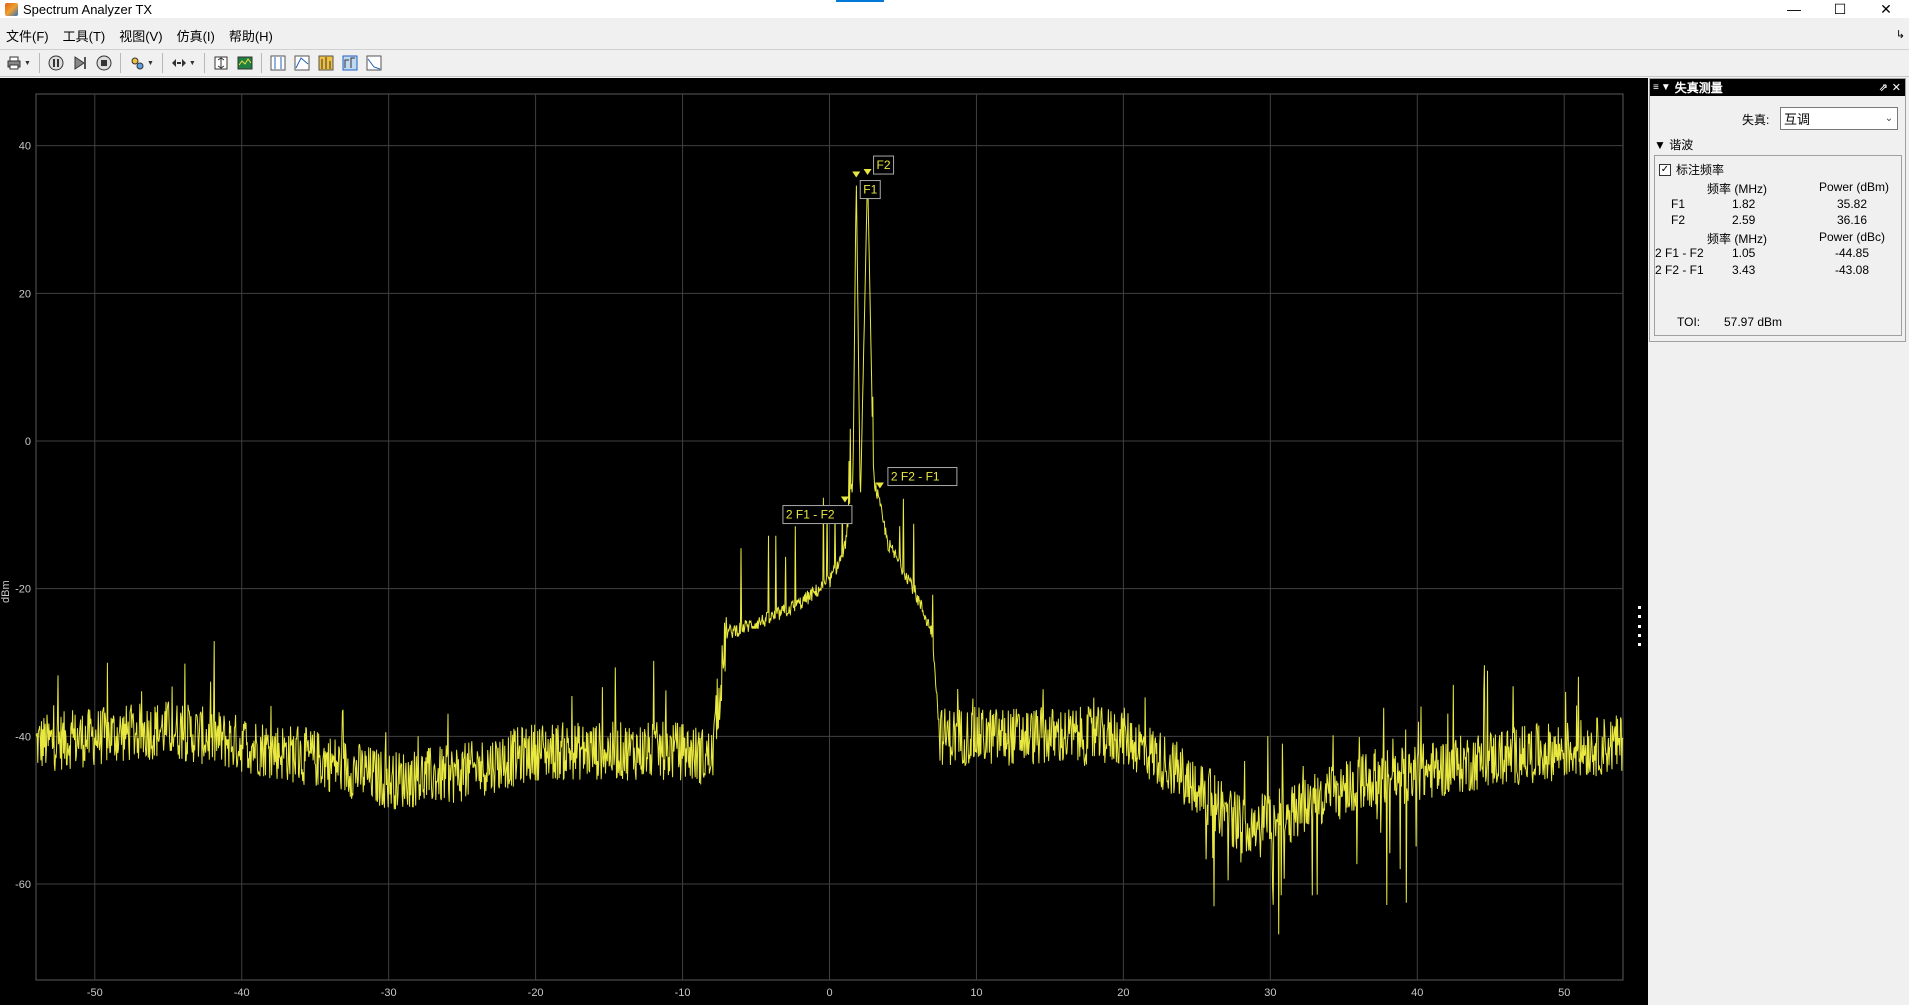 The width and height of the screenshot is (1909, 1005). What do you see at coordinates (150, 63) in the screenshot?
I see `highlight-dropdown-icon: ▼` at bounding box center [150, 63].